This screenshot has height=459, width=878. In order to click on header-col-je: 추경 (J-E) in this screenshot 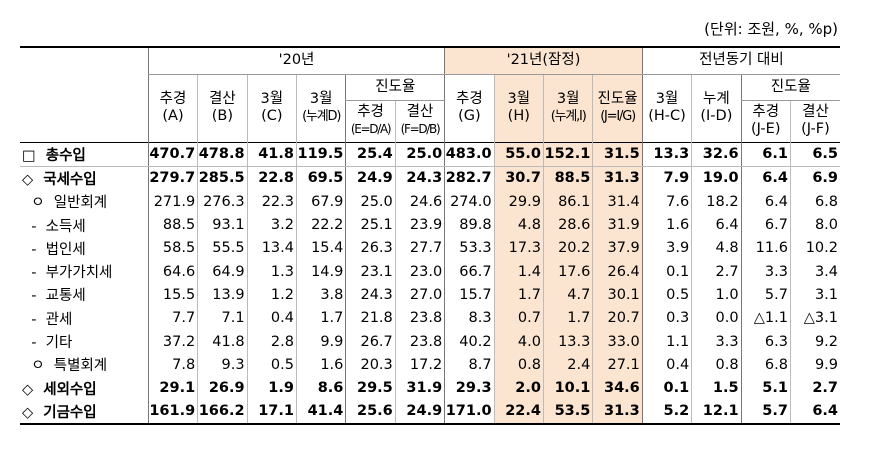, I will do `click(765, 121)`.